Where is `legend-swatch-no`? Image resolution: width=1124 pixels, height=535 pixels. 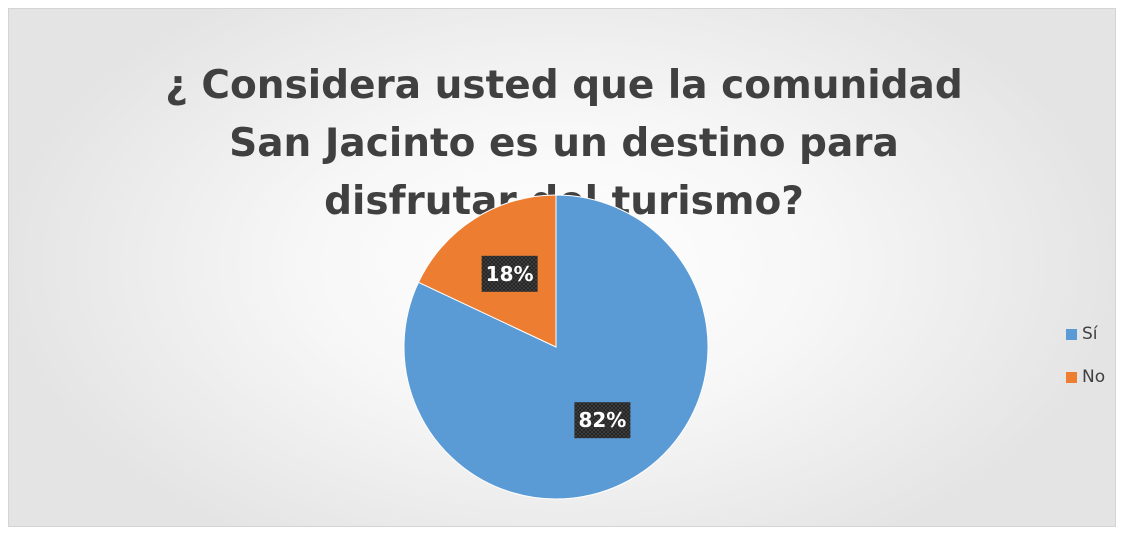 legend-swatch-no is located at coordinates (1071, 377).